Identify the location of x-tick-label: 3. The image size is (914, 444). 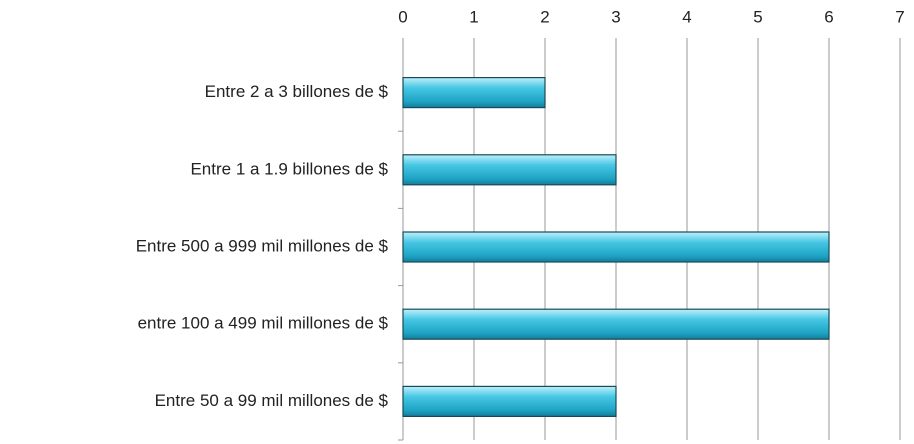
(615, 16).